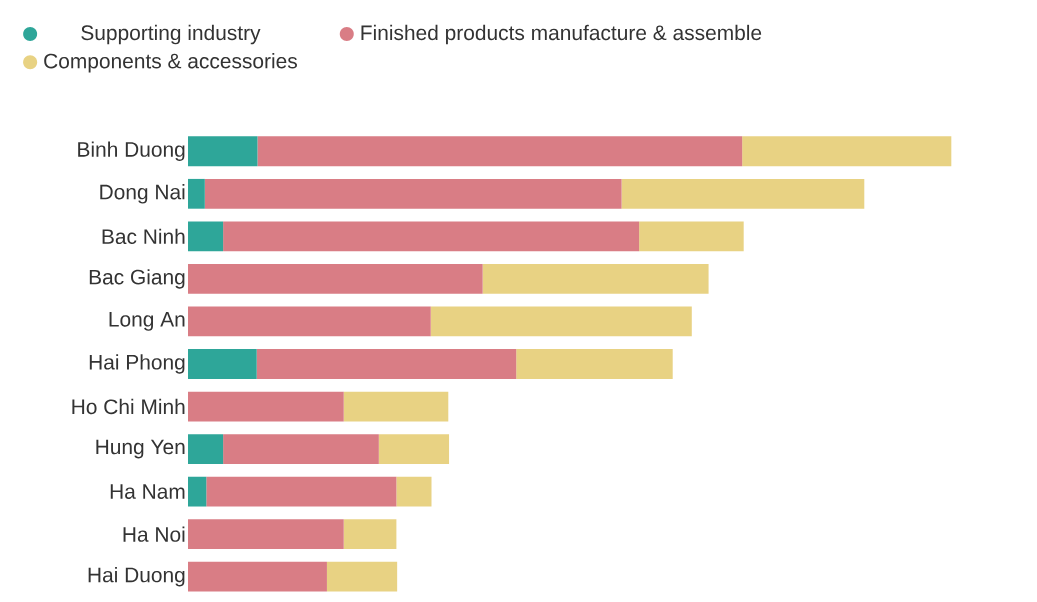 The image size is (1037, 602). What do you see at coordinates (561, 34) in the screenshot?
I see `legend-label: Finished products manufacture & assemble` at bounding box center [561, 34].